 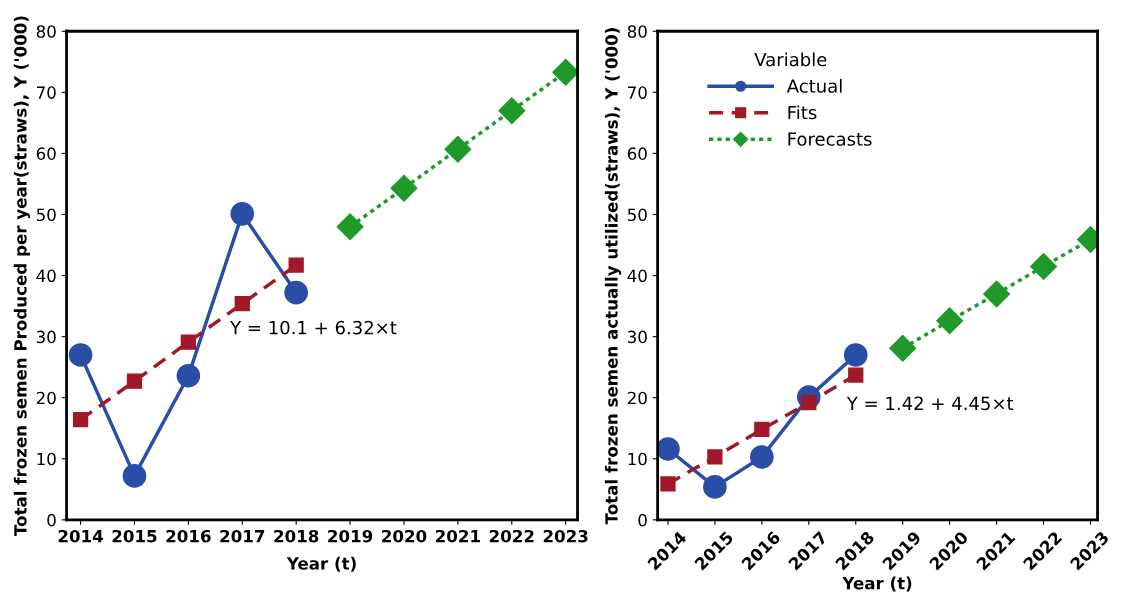 What do you see at coordinates (80, 536) in the screenshot?
I see `x-tick-label: 2014` at bounding box center [80, 536].